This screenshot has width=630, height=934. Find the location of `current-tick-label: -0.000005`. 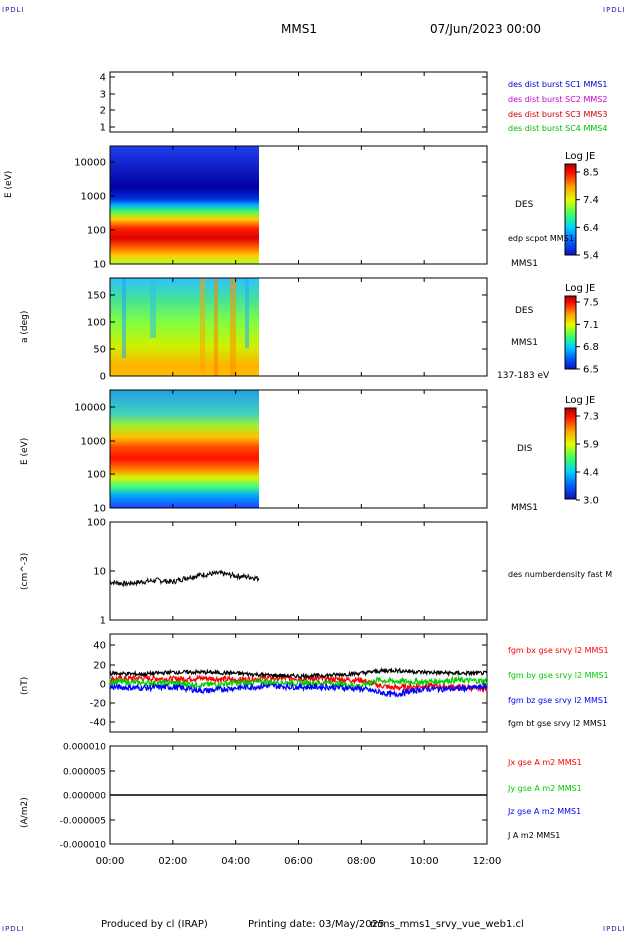

current-tick-label: -0.000005 is located at coordinates (83, 822).